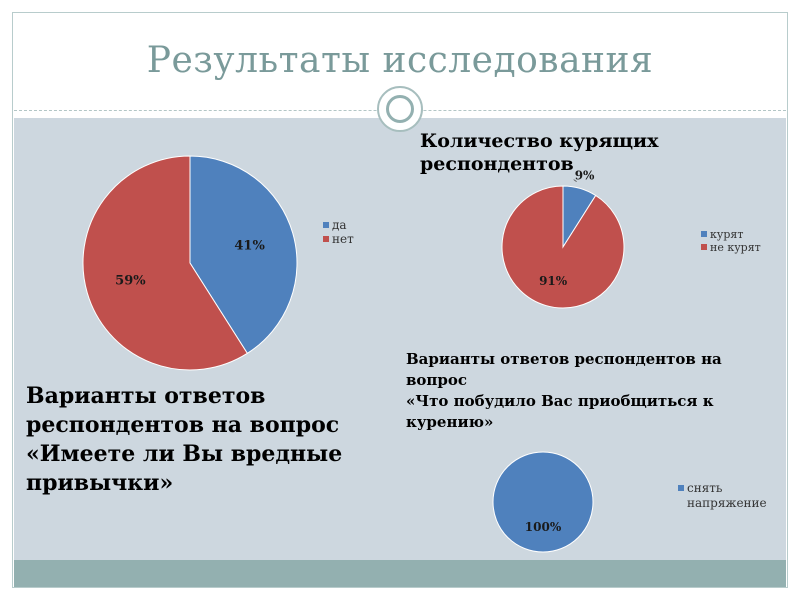 The height and width of the screenshot is (600, 800). What do you see at coordinates (543, 527) in the screenshot?
I see `pie-data-label: 100%` at bounding box center [543, 527].